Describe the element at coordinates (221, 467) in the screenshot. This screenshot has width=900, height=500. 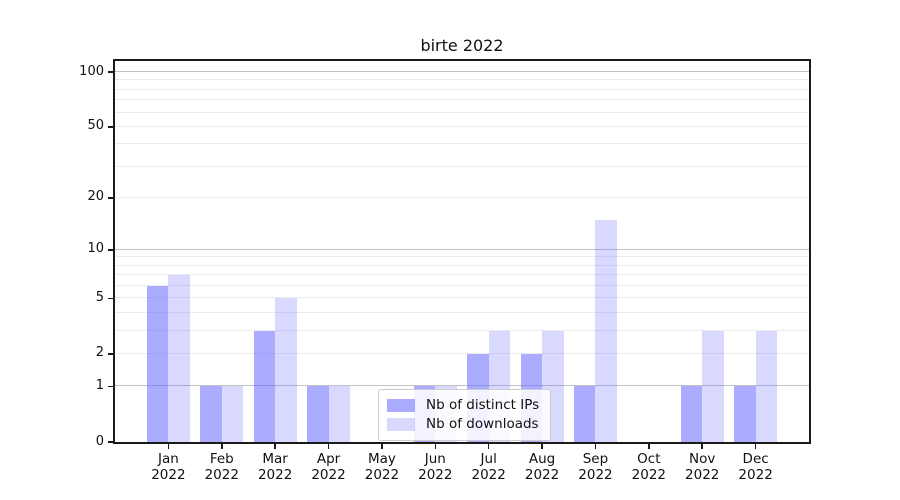
I see `x-tick-label-feb: Feb 2022` at that location.